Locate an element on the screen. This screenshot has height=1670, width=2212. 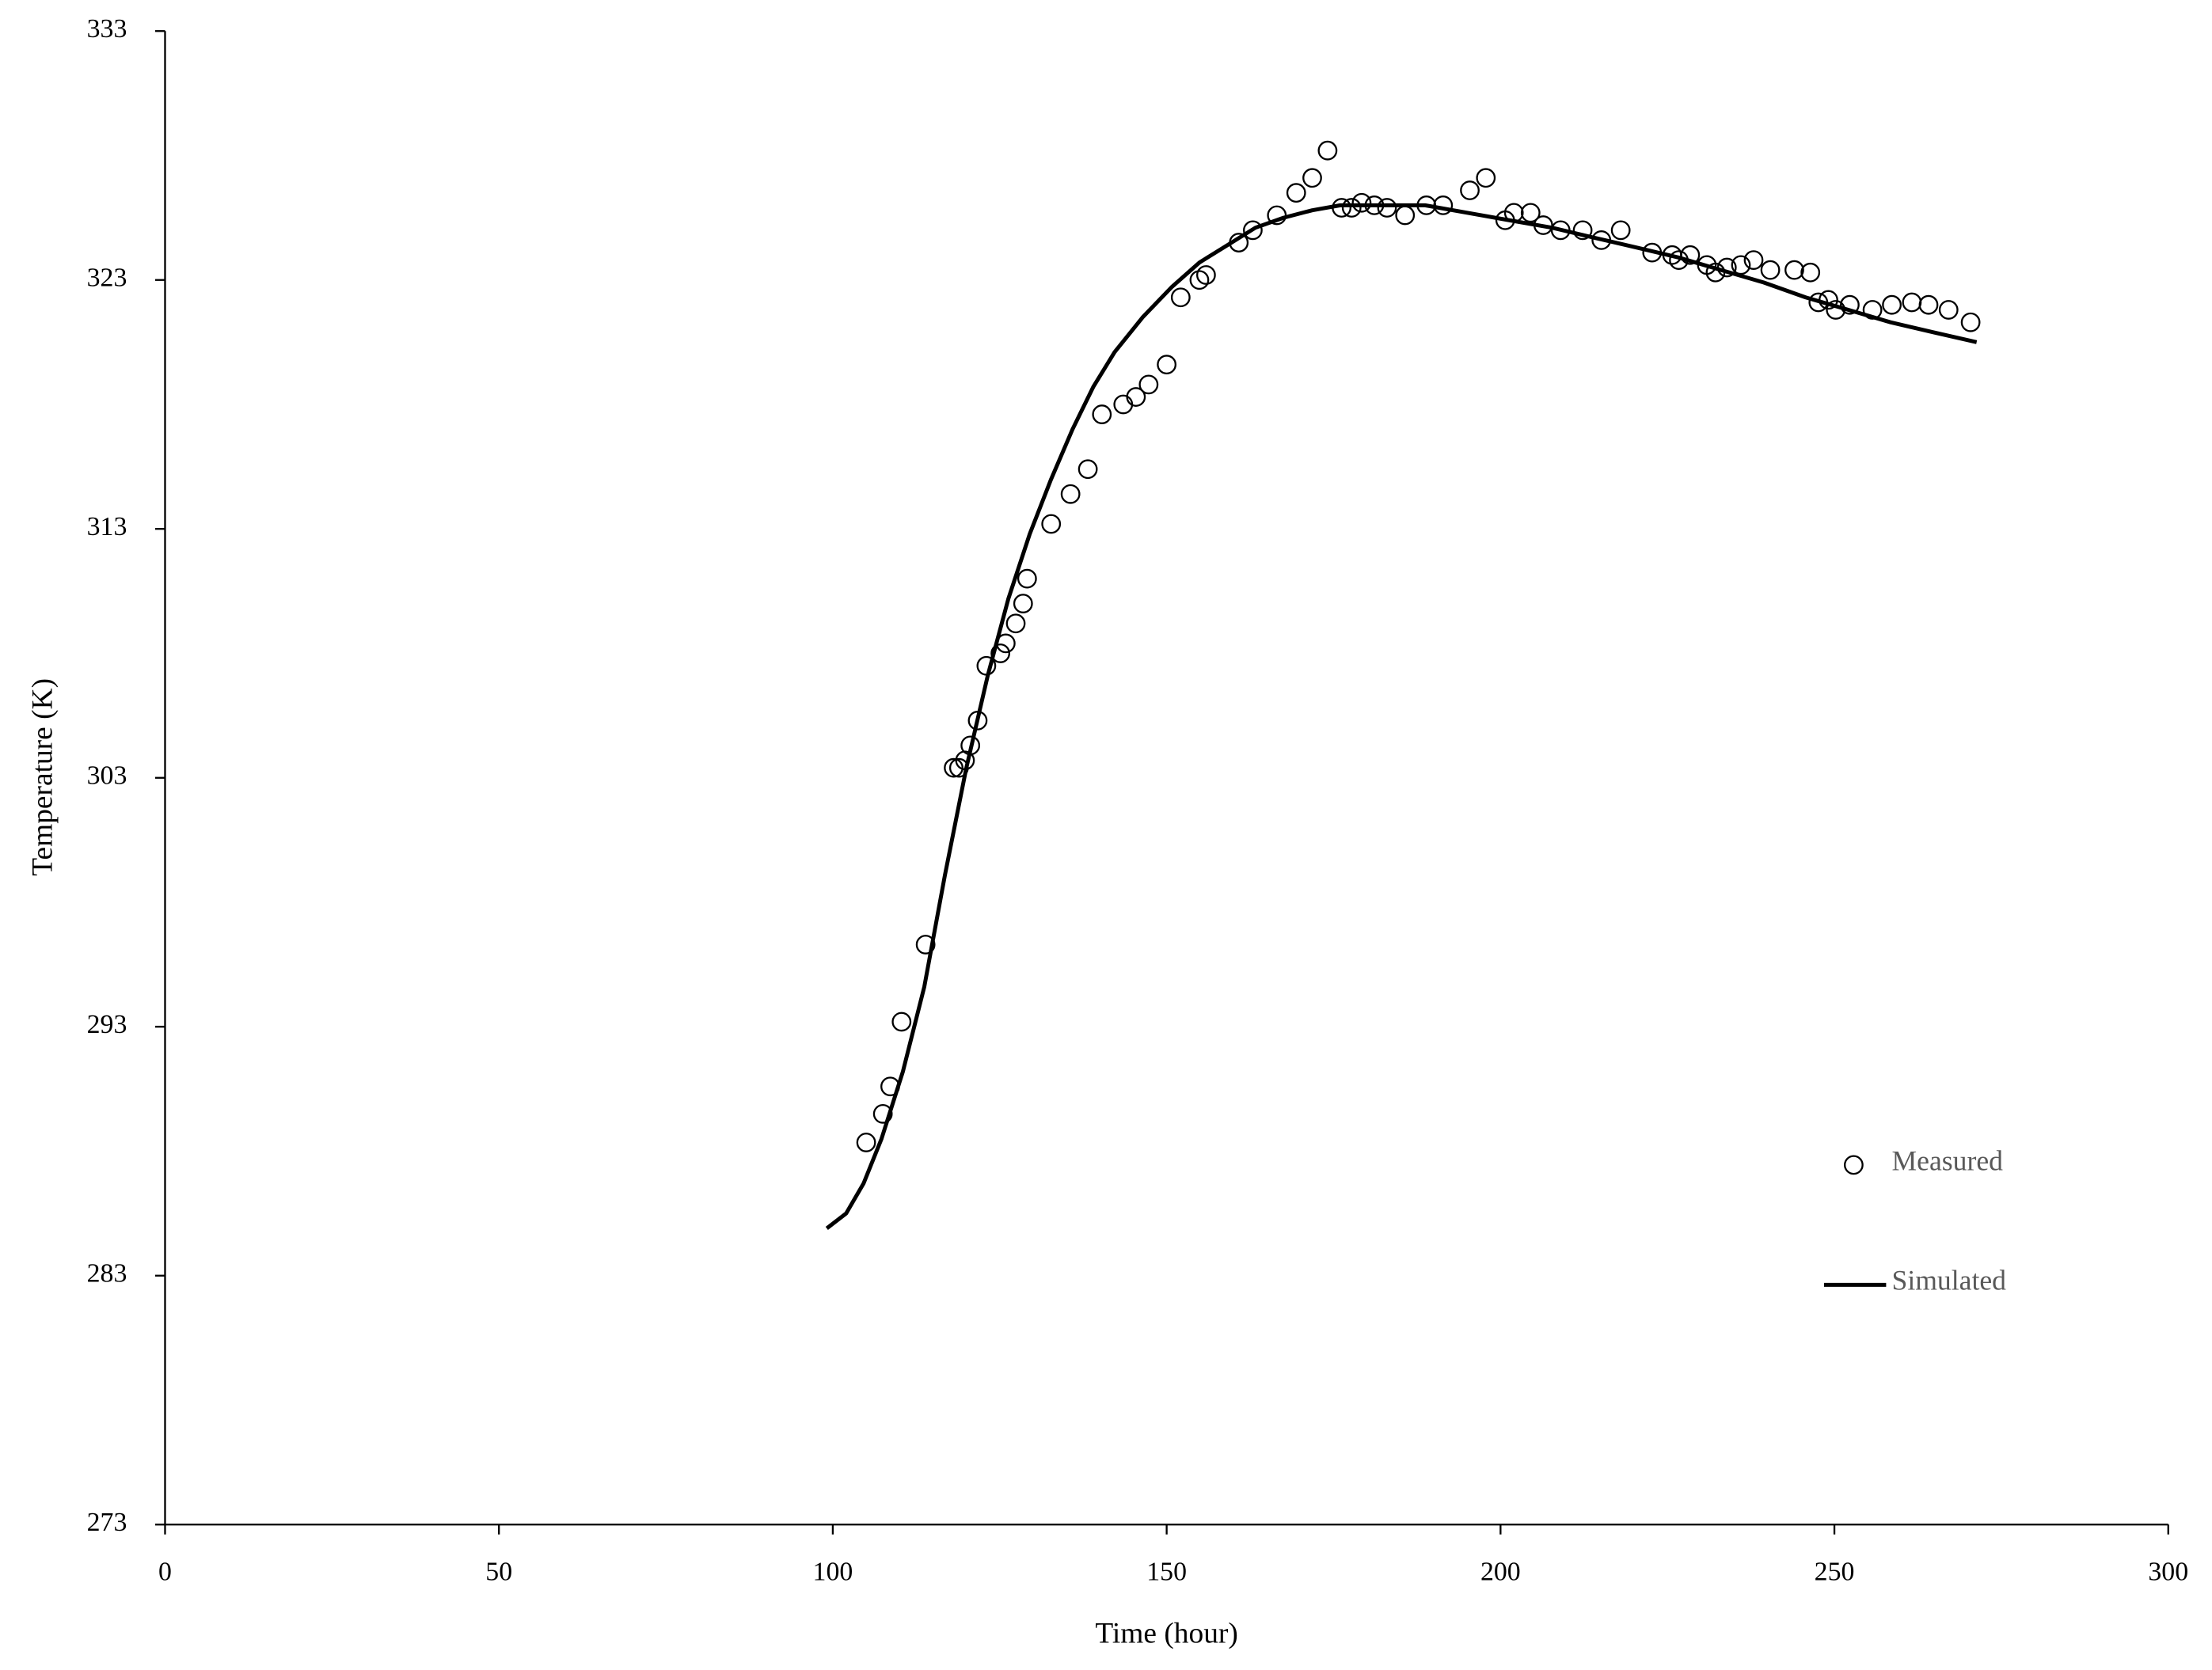
legend-swatch is located at coordinates (1854, 1165).